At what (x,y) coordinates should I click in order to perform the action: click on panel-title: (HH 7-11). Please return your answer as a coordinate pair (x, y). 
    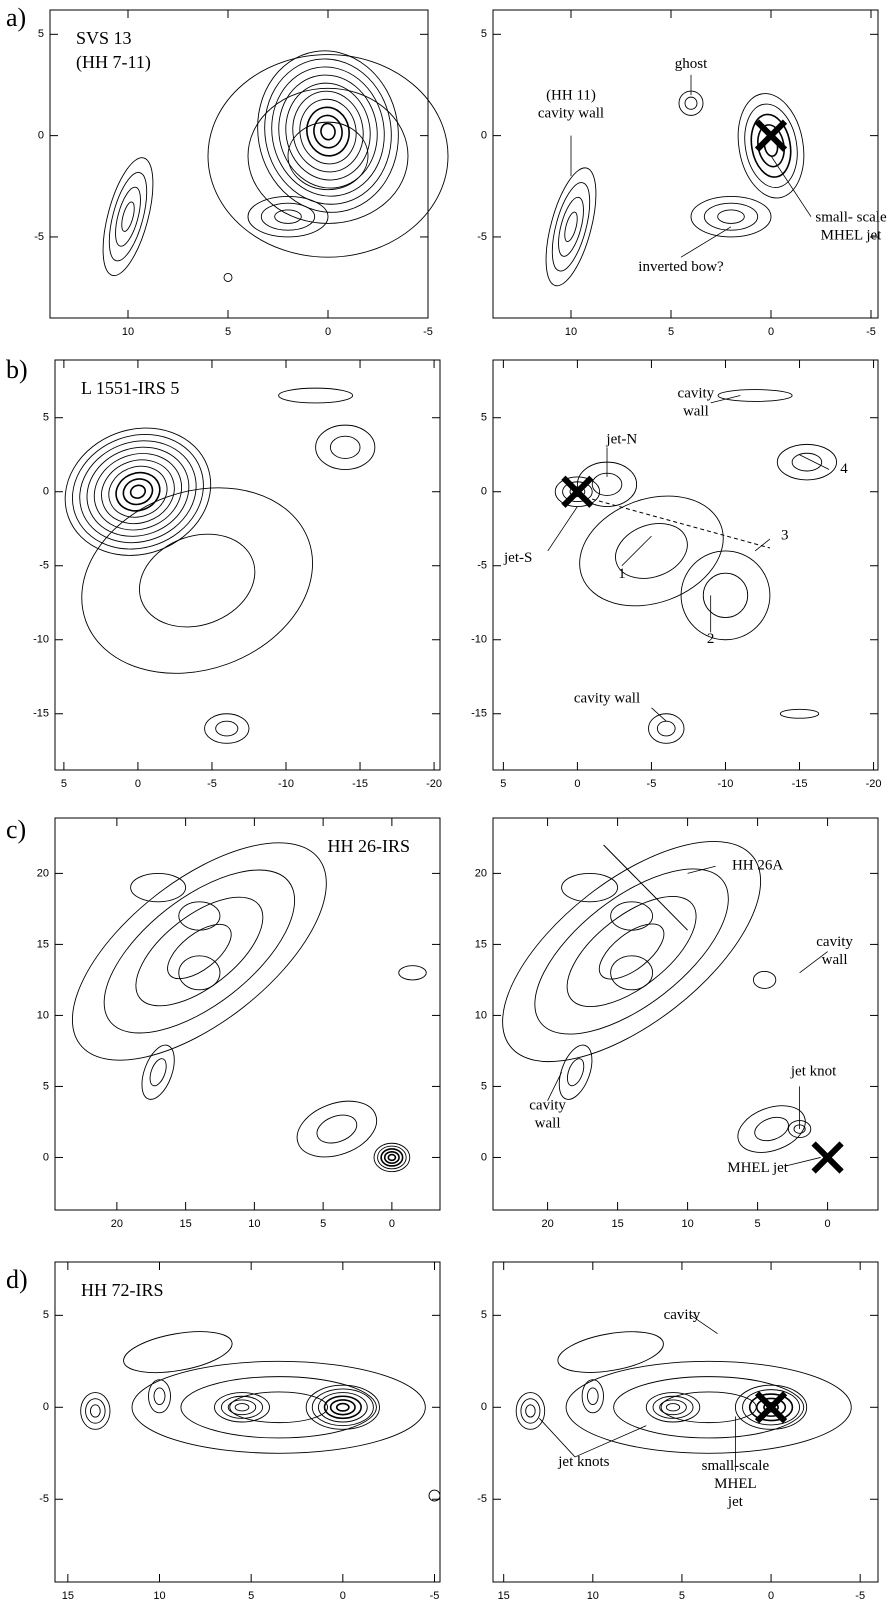
    Looking at the image, I should click on (113, 62).